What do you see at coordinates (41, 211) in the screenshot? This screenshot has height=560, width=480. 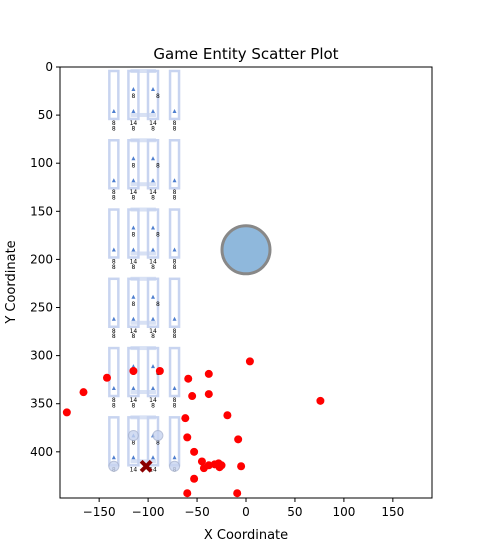 I see `y-tick-label: 150` at bounding box center [41, 211].